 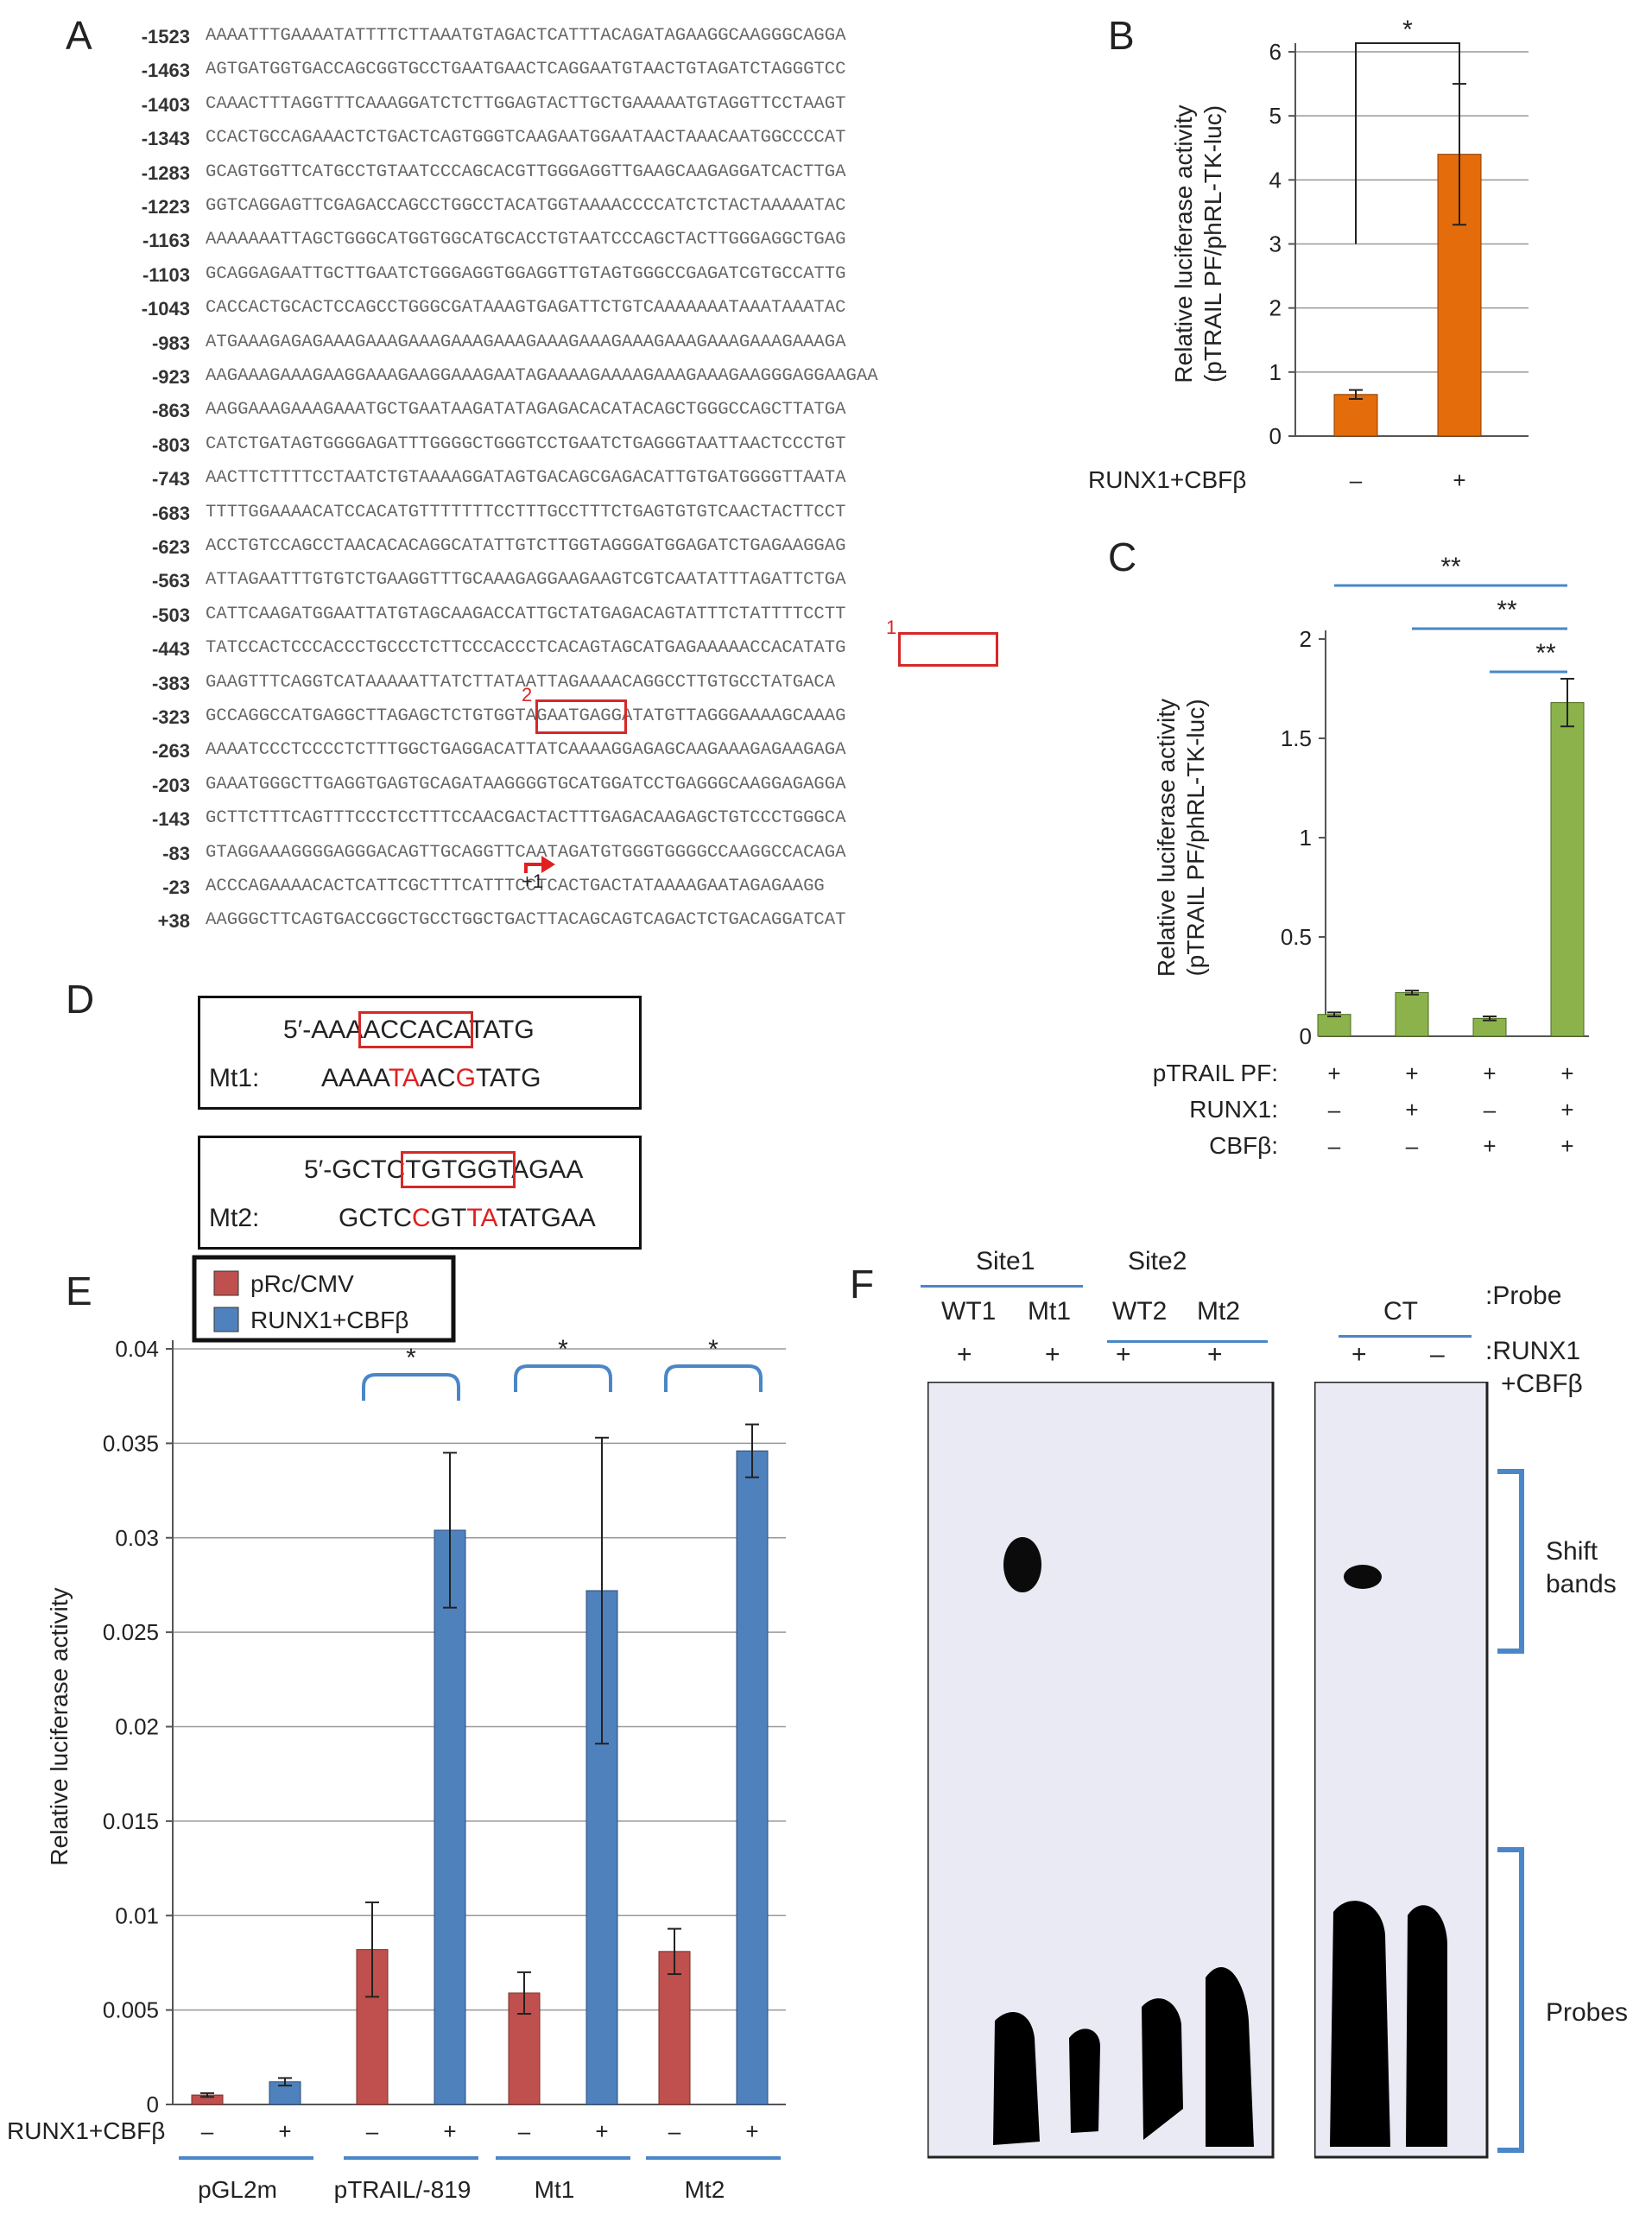 What do you see at coordinates (1243, 1146) in the screenshot?
I see `condition-row-label: CBFβ:` at bounding box center [1243, 1146].